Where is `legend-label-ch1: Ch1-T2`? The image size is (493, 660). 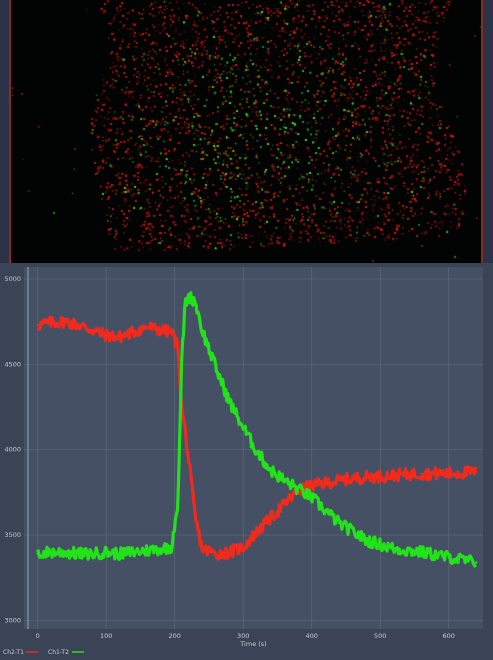 legend-label-ch1: Ch1-T2 is located at coordinates (58, 652).